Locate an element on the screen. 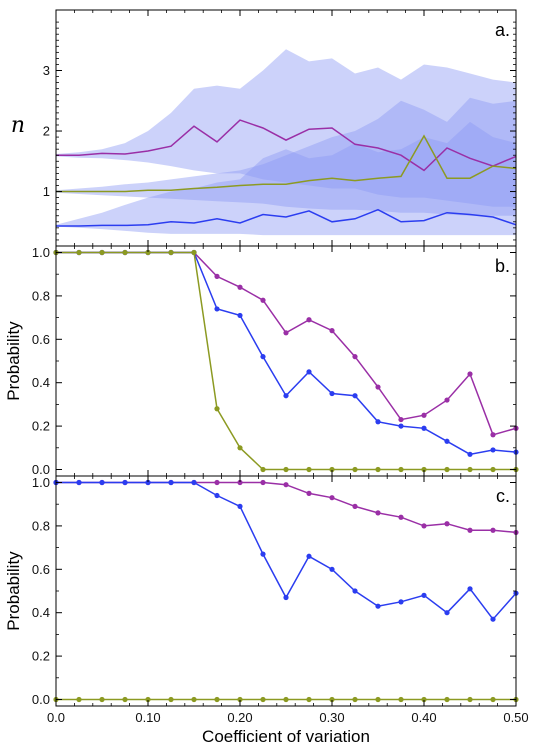  y-tick-label: 2 is located at coordinates (46, 131).